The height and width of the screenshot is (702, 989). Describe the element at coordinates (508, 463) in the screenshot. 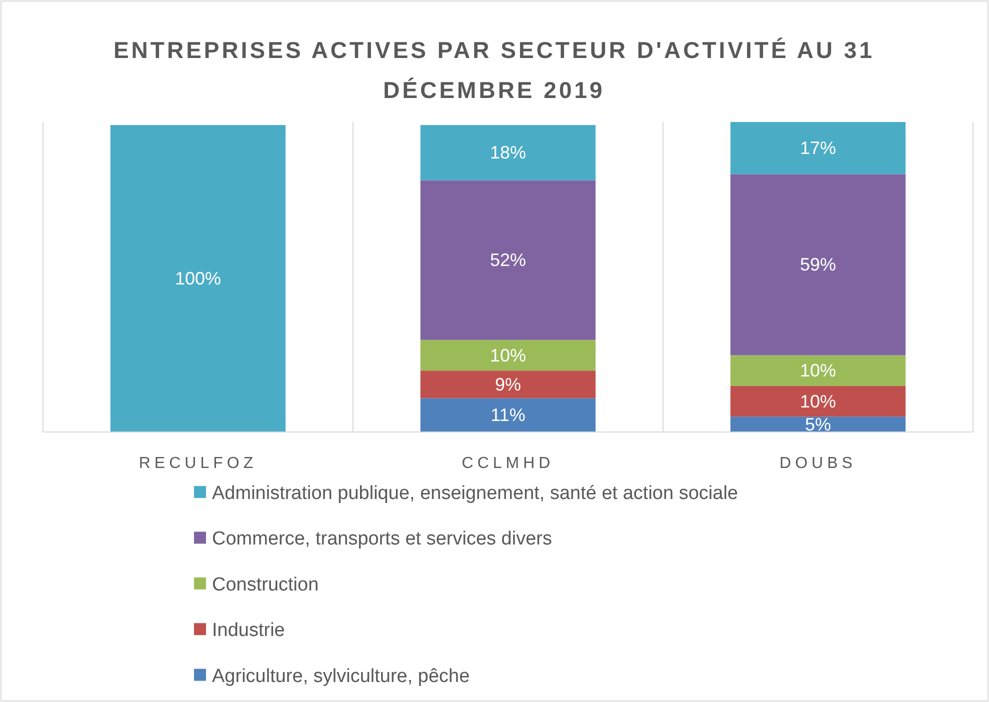

I see `x-tick-label: CCLMHD` at that location.